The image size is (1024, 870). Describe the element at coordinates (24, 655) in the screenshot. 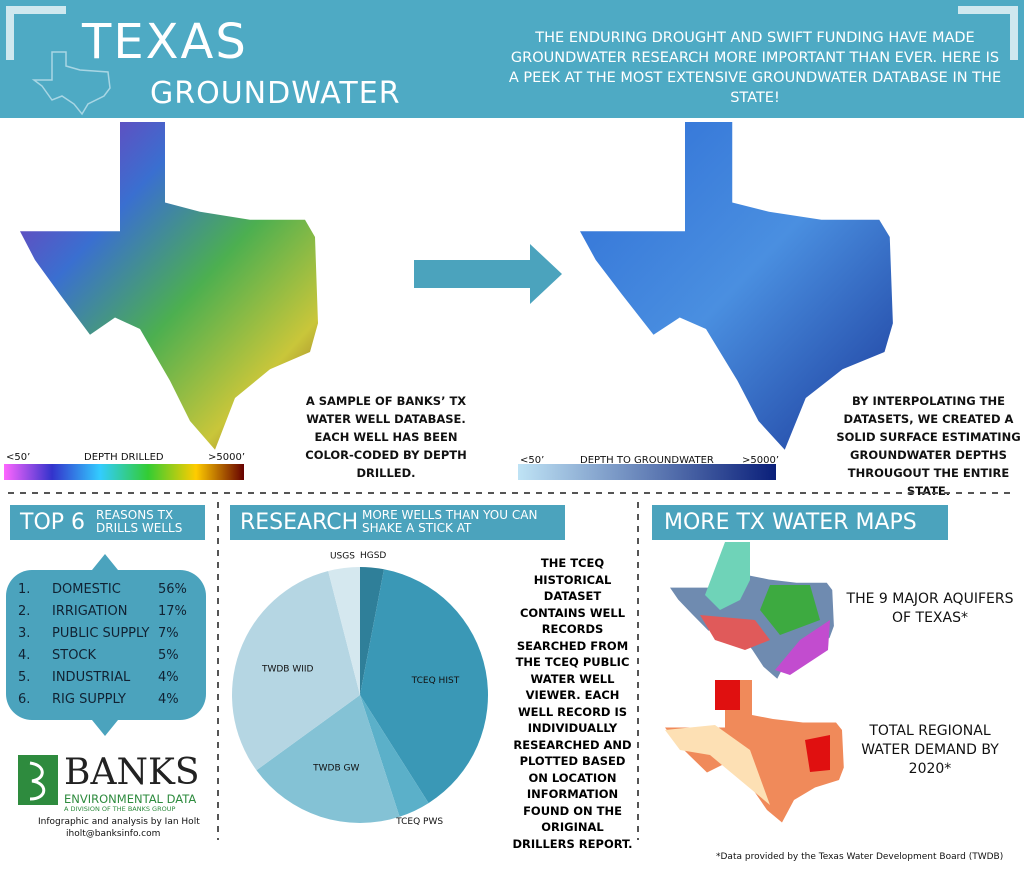

I see `rank: 4.` at that location.